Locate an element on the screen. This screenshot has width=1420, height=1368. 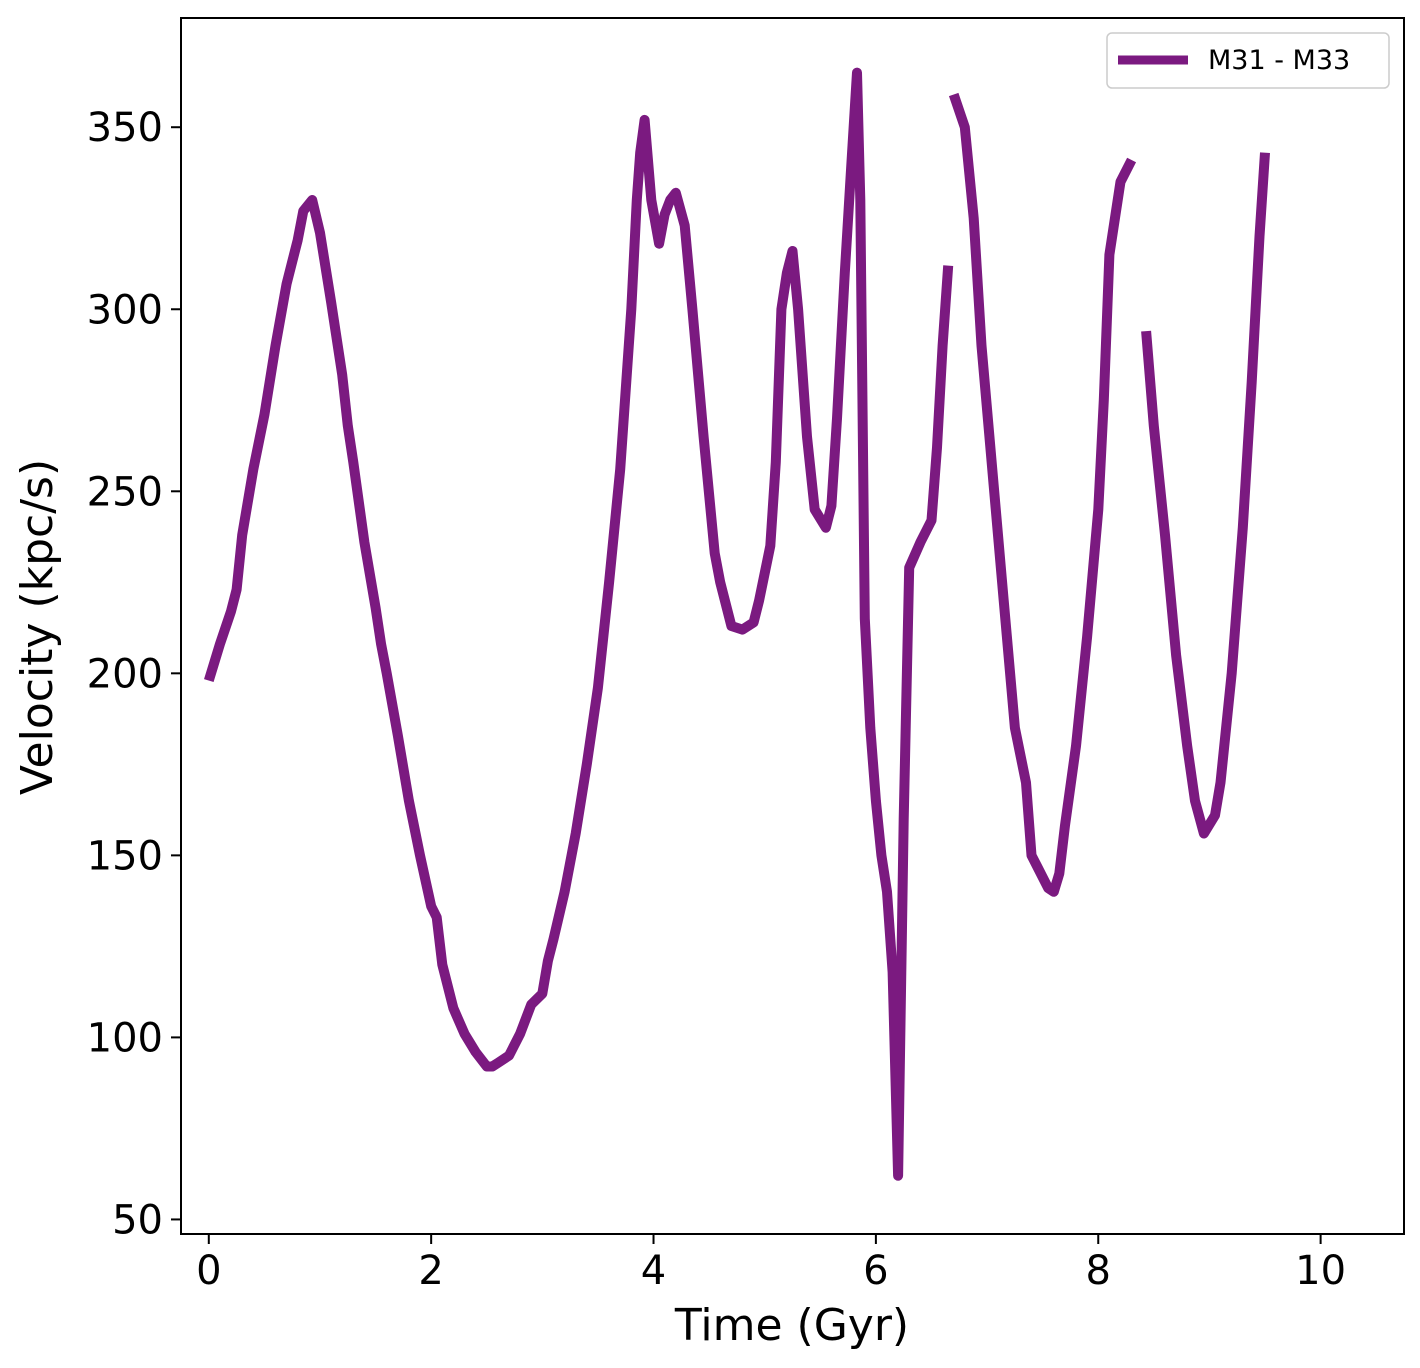
x-tick-label: 8 is located at coordinates (1098, 1271).